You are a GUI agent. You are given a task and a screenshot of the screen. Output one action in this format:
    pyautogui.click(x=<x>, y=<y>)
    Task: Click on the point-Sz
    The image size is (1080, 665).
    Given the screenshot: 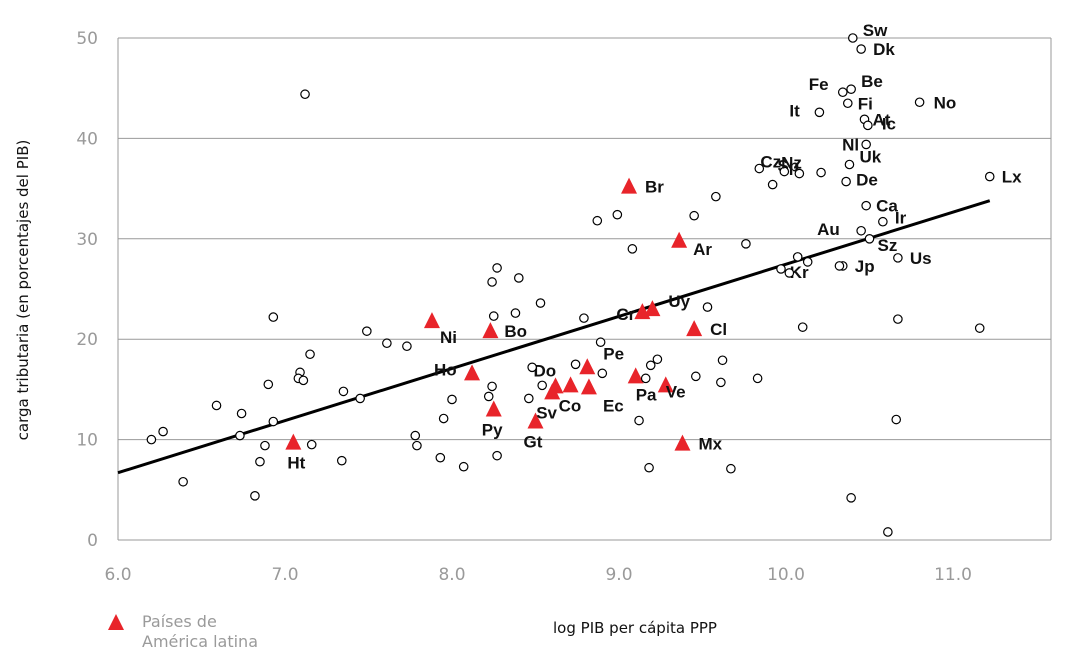 What is the action you would take?
    pyautogui.click(x=869, y=239)
    